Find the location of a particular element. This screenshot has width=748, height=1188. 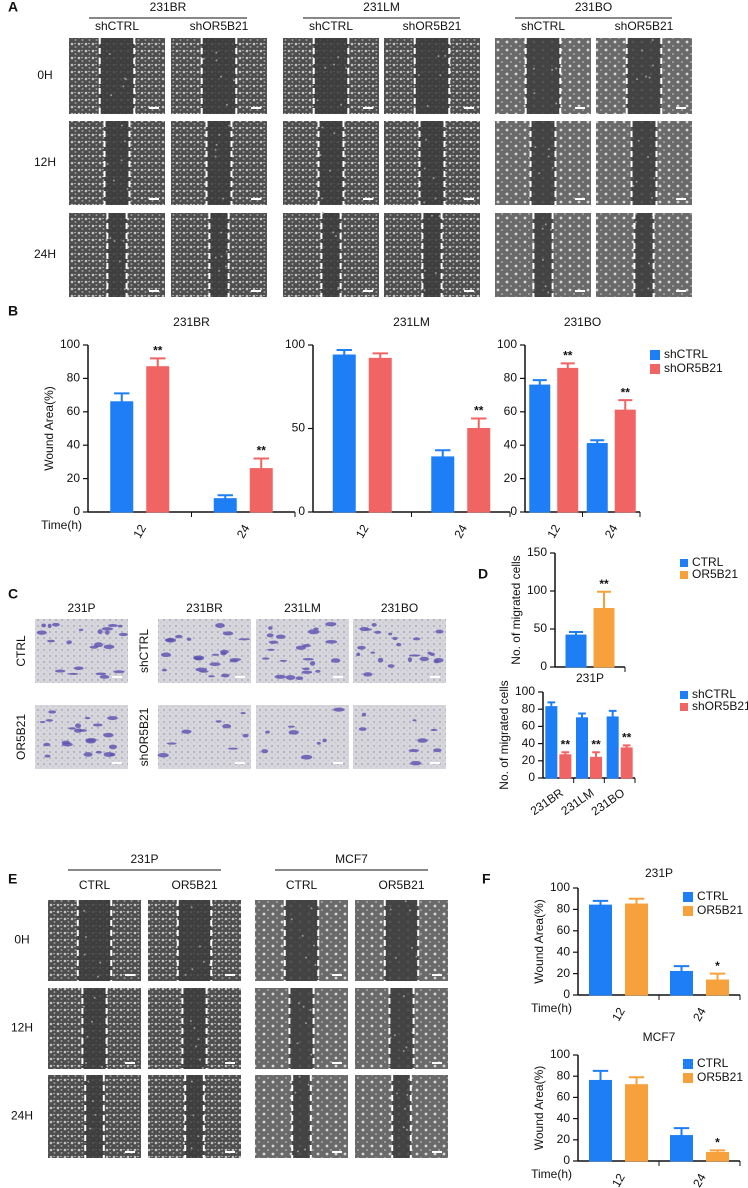

x-axis-label: Time(h) is located at coordinates (551, 1008).